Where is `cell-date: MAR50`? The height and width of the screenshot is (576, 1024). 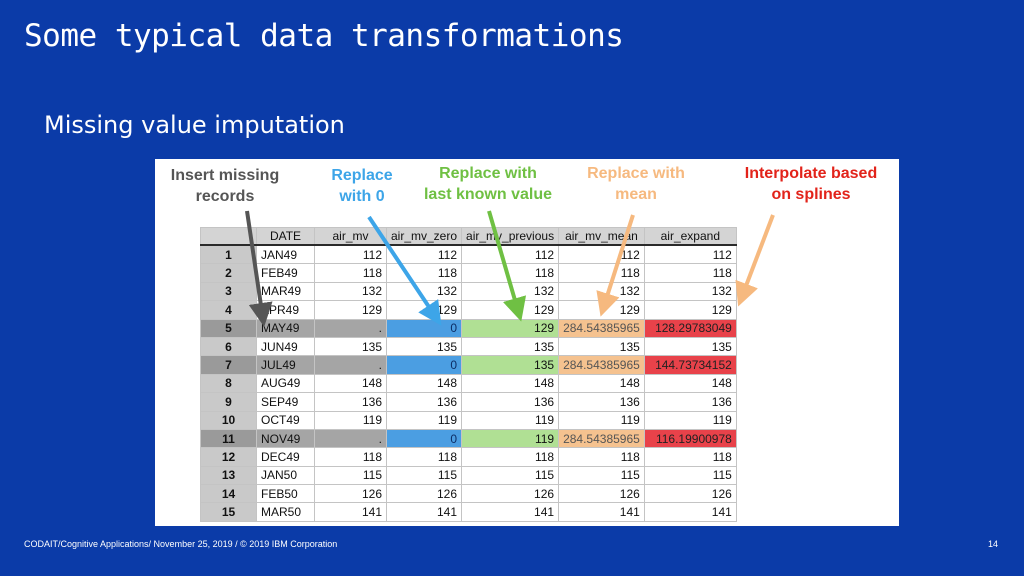 cell-date: MAR50 is located at coordinates (285, 512).